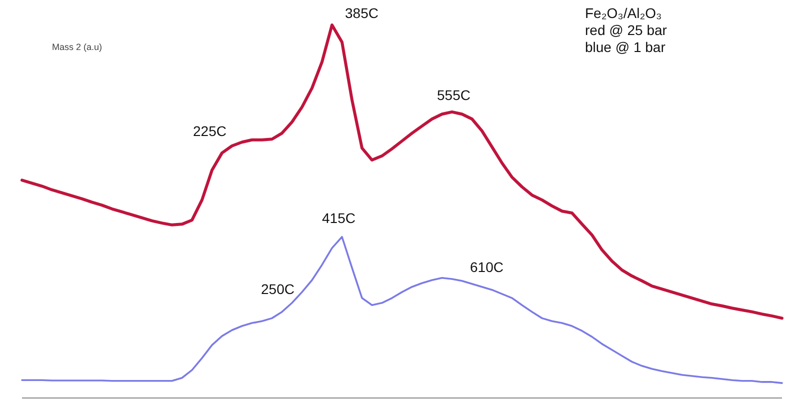  I want to click on annotation: 250C, so click(277, 289).